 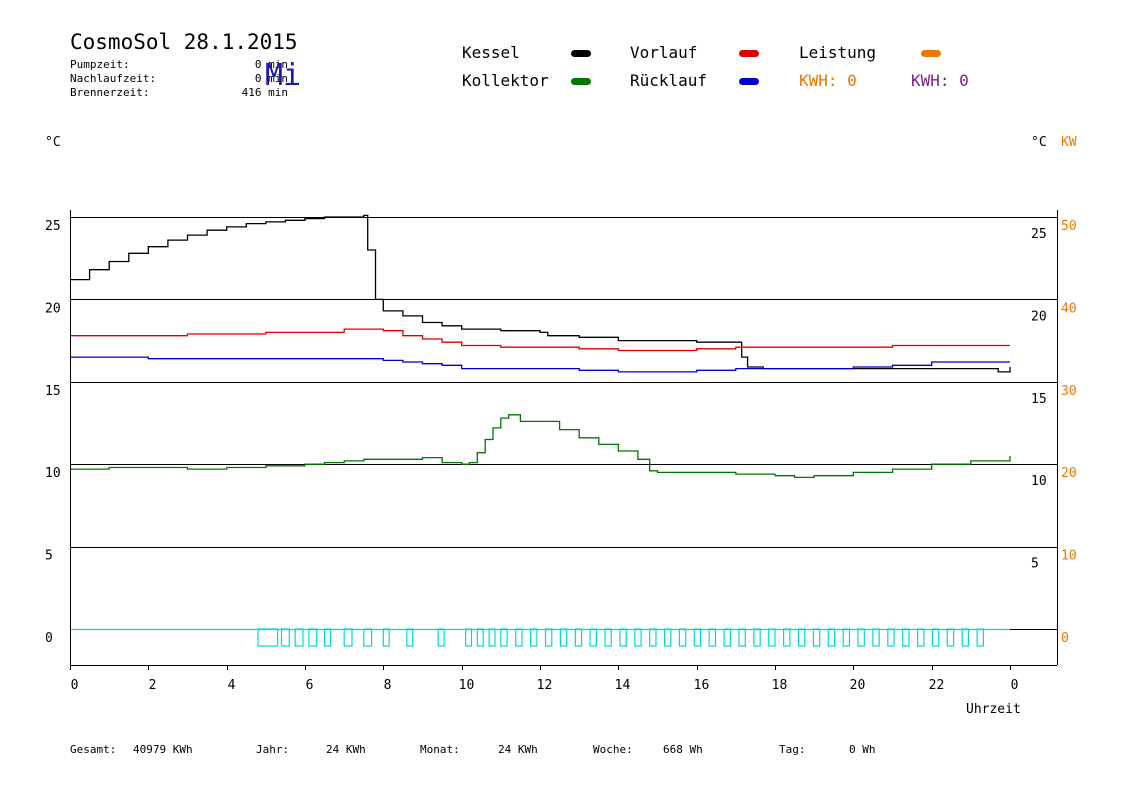 What do you see at coordinates (858, 685) in the screenshot?
I see `x-tick-label: 20` at bounding box center [858, 685].